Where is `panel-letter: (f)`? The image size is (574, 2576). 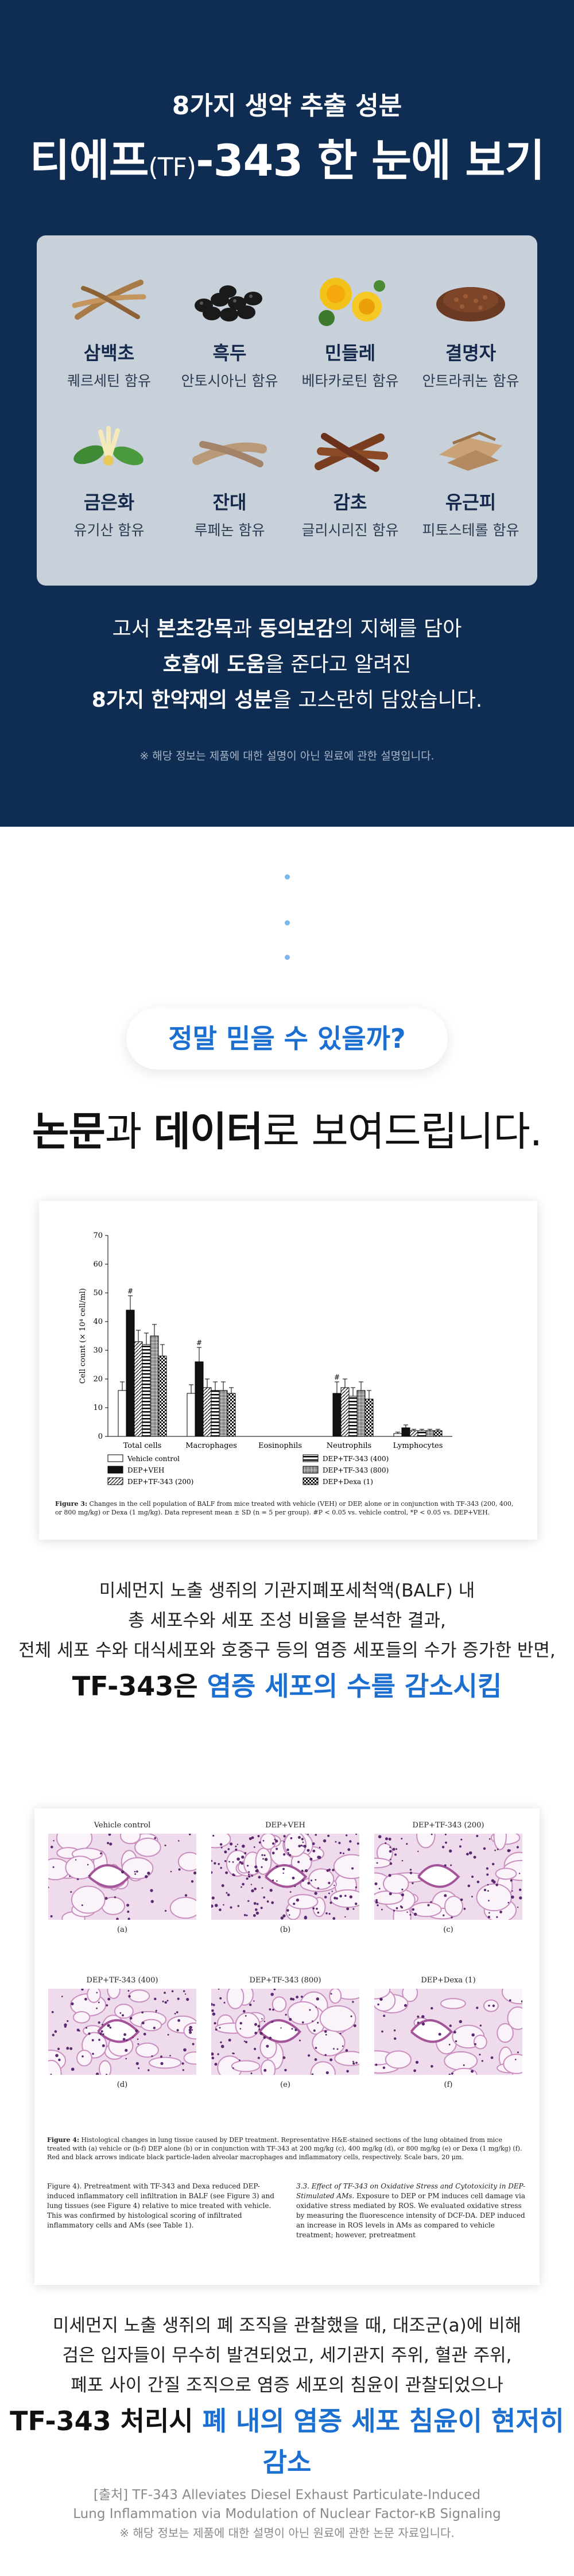 panel-letter: (f) is located at coordinates (448, 2085).